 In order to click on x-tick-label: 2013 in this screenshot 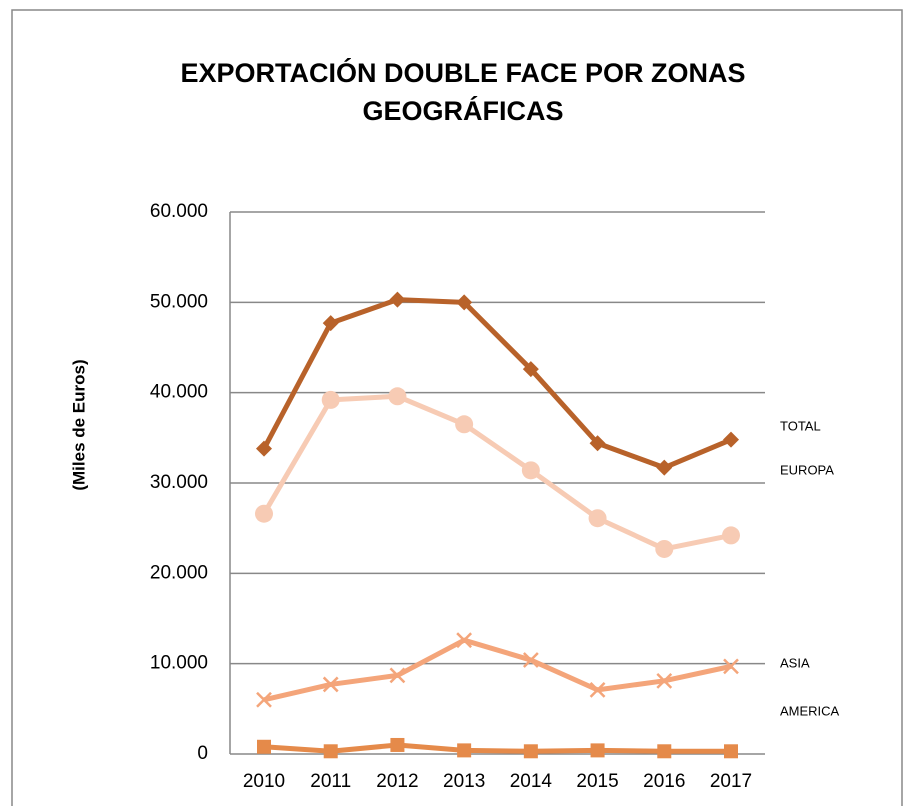, I will do `click(464, 781)`.